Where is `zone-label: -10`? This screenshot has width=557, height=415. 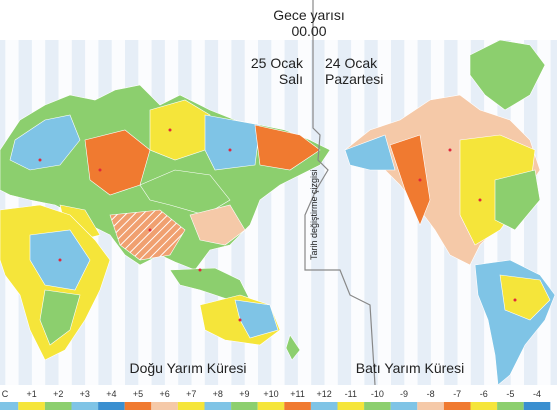 zone-label: -10 is located at coordinates (377, 394).